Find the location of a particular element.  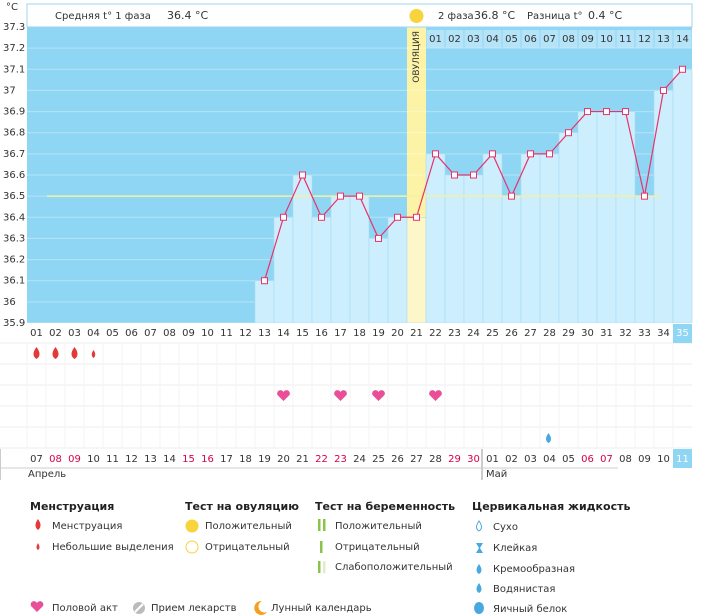

legend-item: Клейкая is located at coordinates (515, 548).